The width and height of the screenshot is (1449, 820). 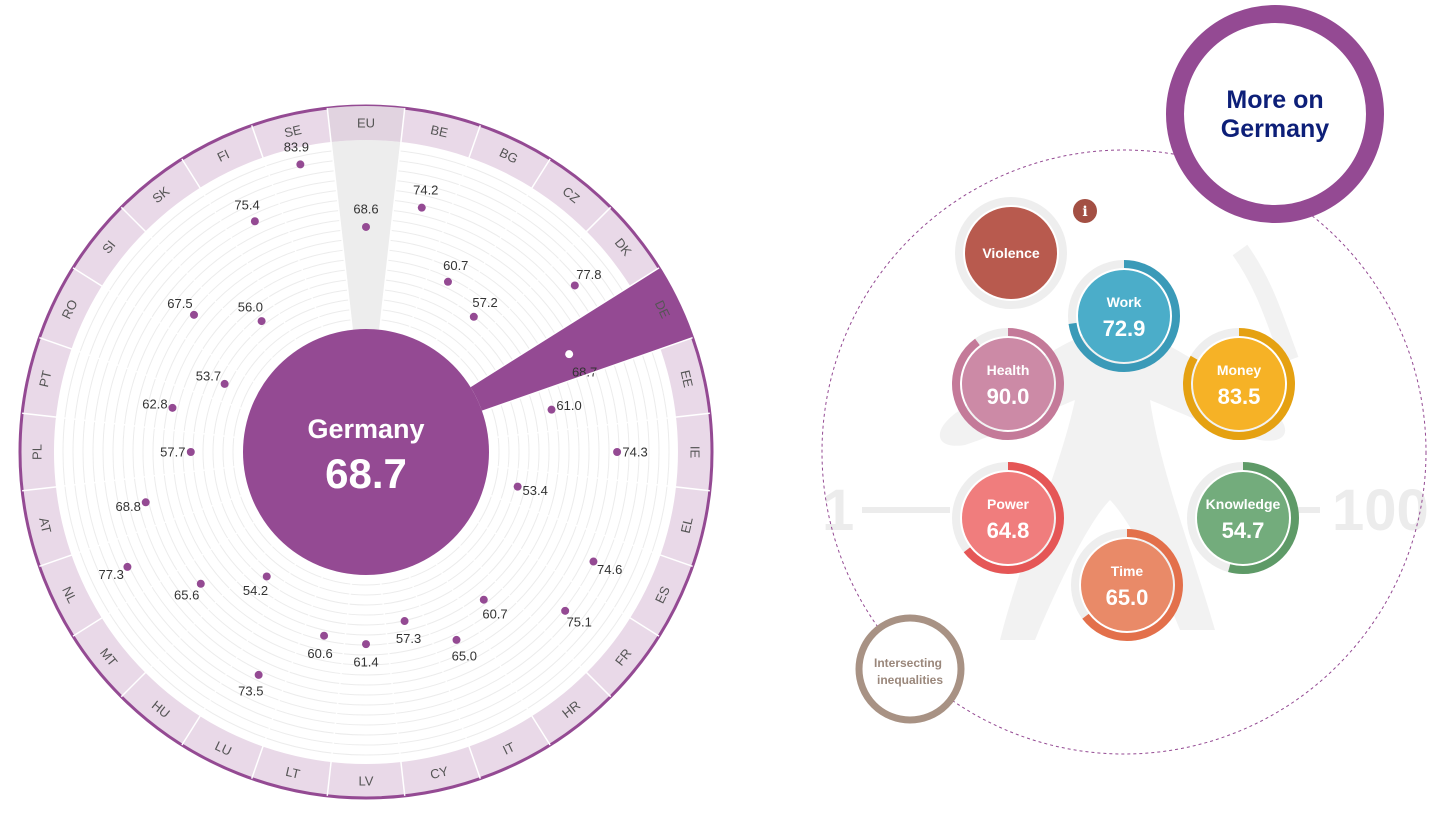 I want to click on country-code-lt: LT, so click(x=292, y=773).